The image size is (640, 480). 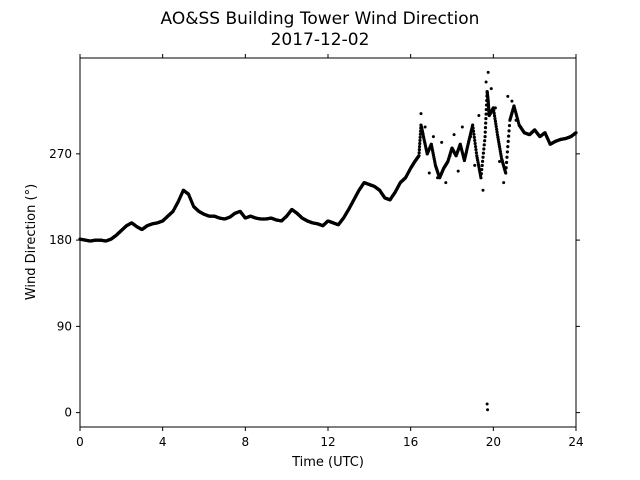 I want to click on chart-subtitle: 2017-12-02, so click(x=320, y=40).